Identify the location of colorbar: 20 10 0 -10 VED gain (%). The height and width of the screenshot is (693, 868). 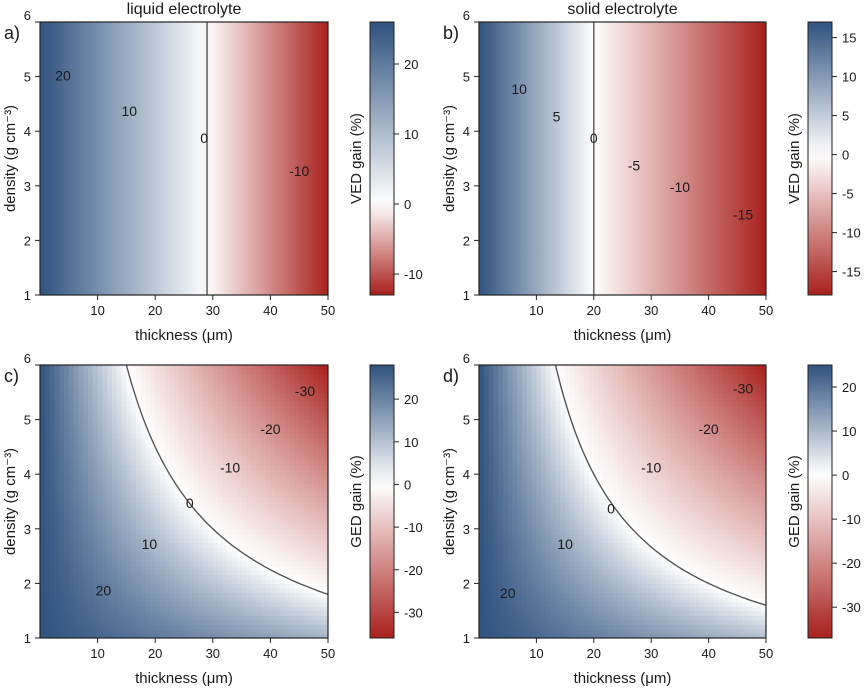
(385, 158).